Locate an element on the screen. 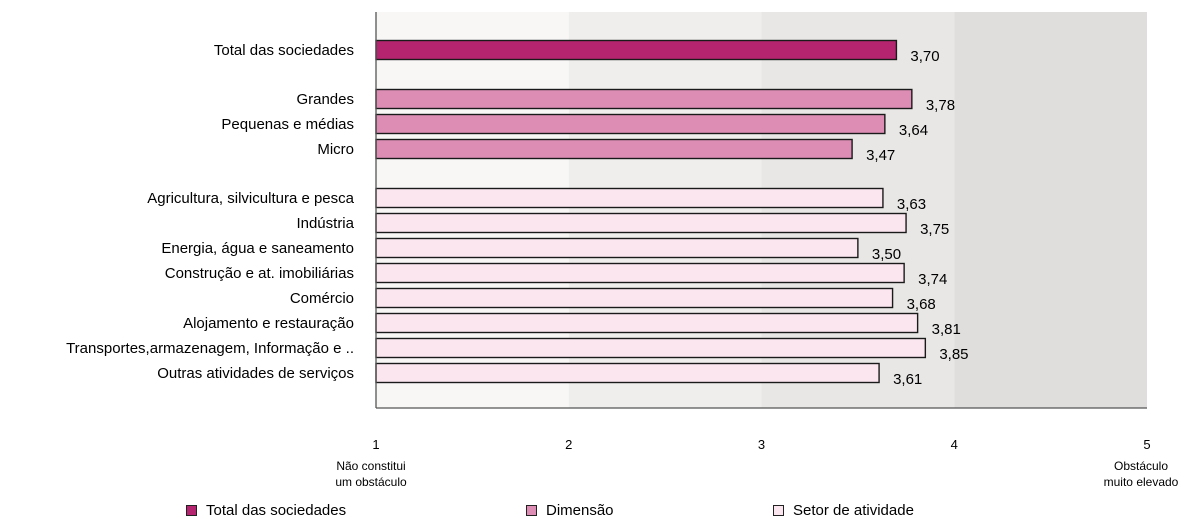  legend-label-total: Total das sociedades is located at coordinates (276, 510).